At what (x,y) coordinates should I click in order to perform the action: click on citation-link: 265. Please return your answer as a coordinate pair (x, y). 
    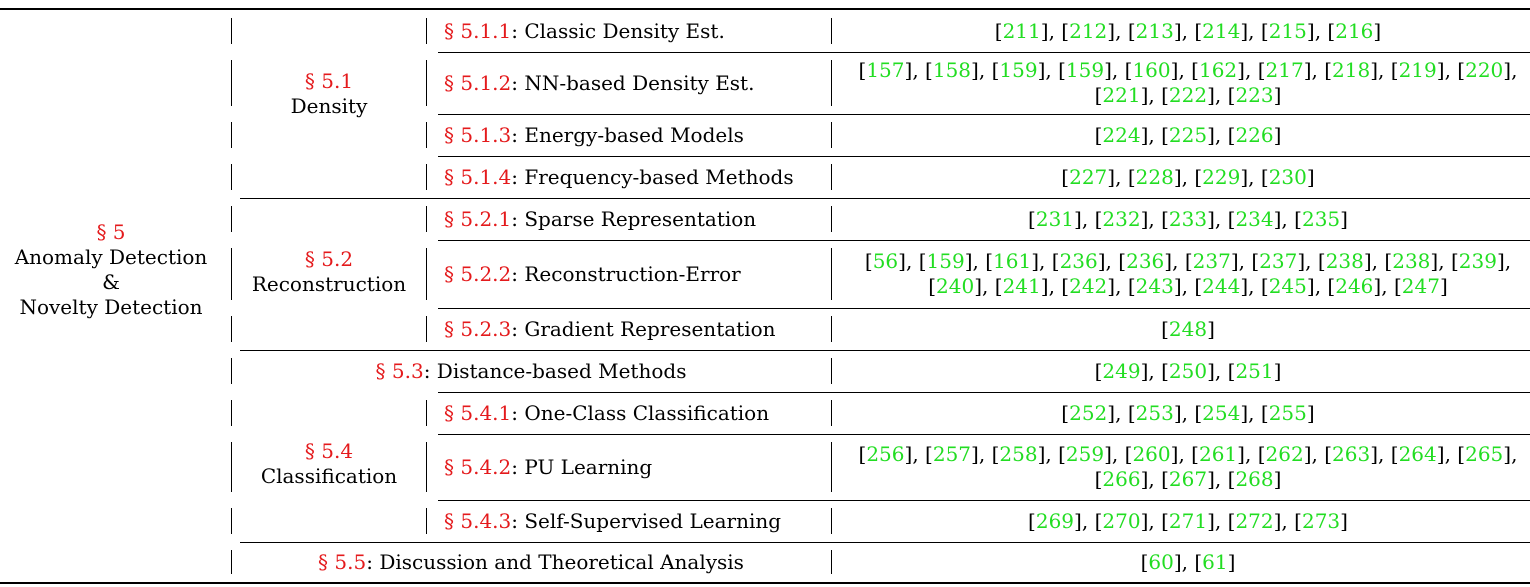
    Looking at the image, I should click on (1484, 454).